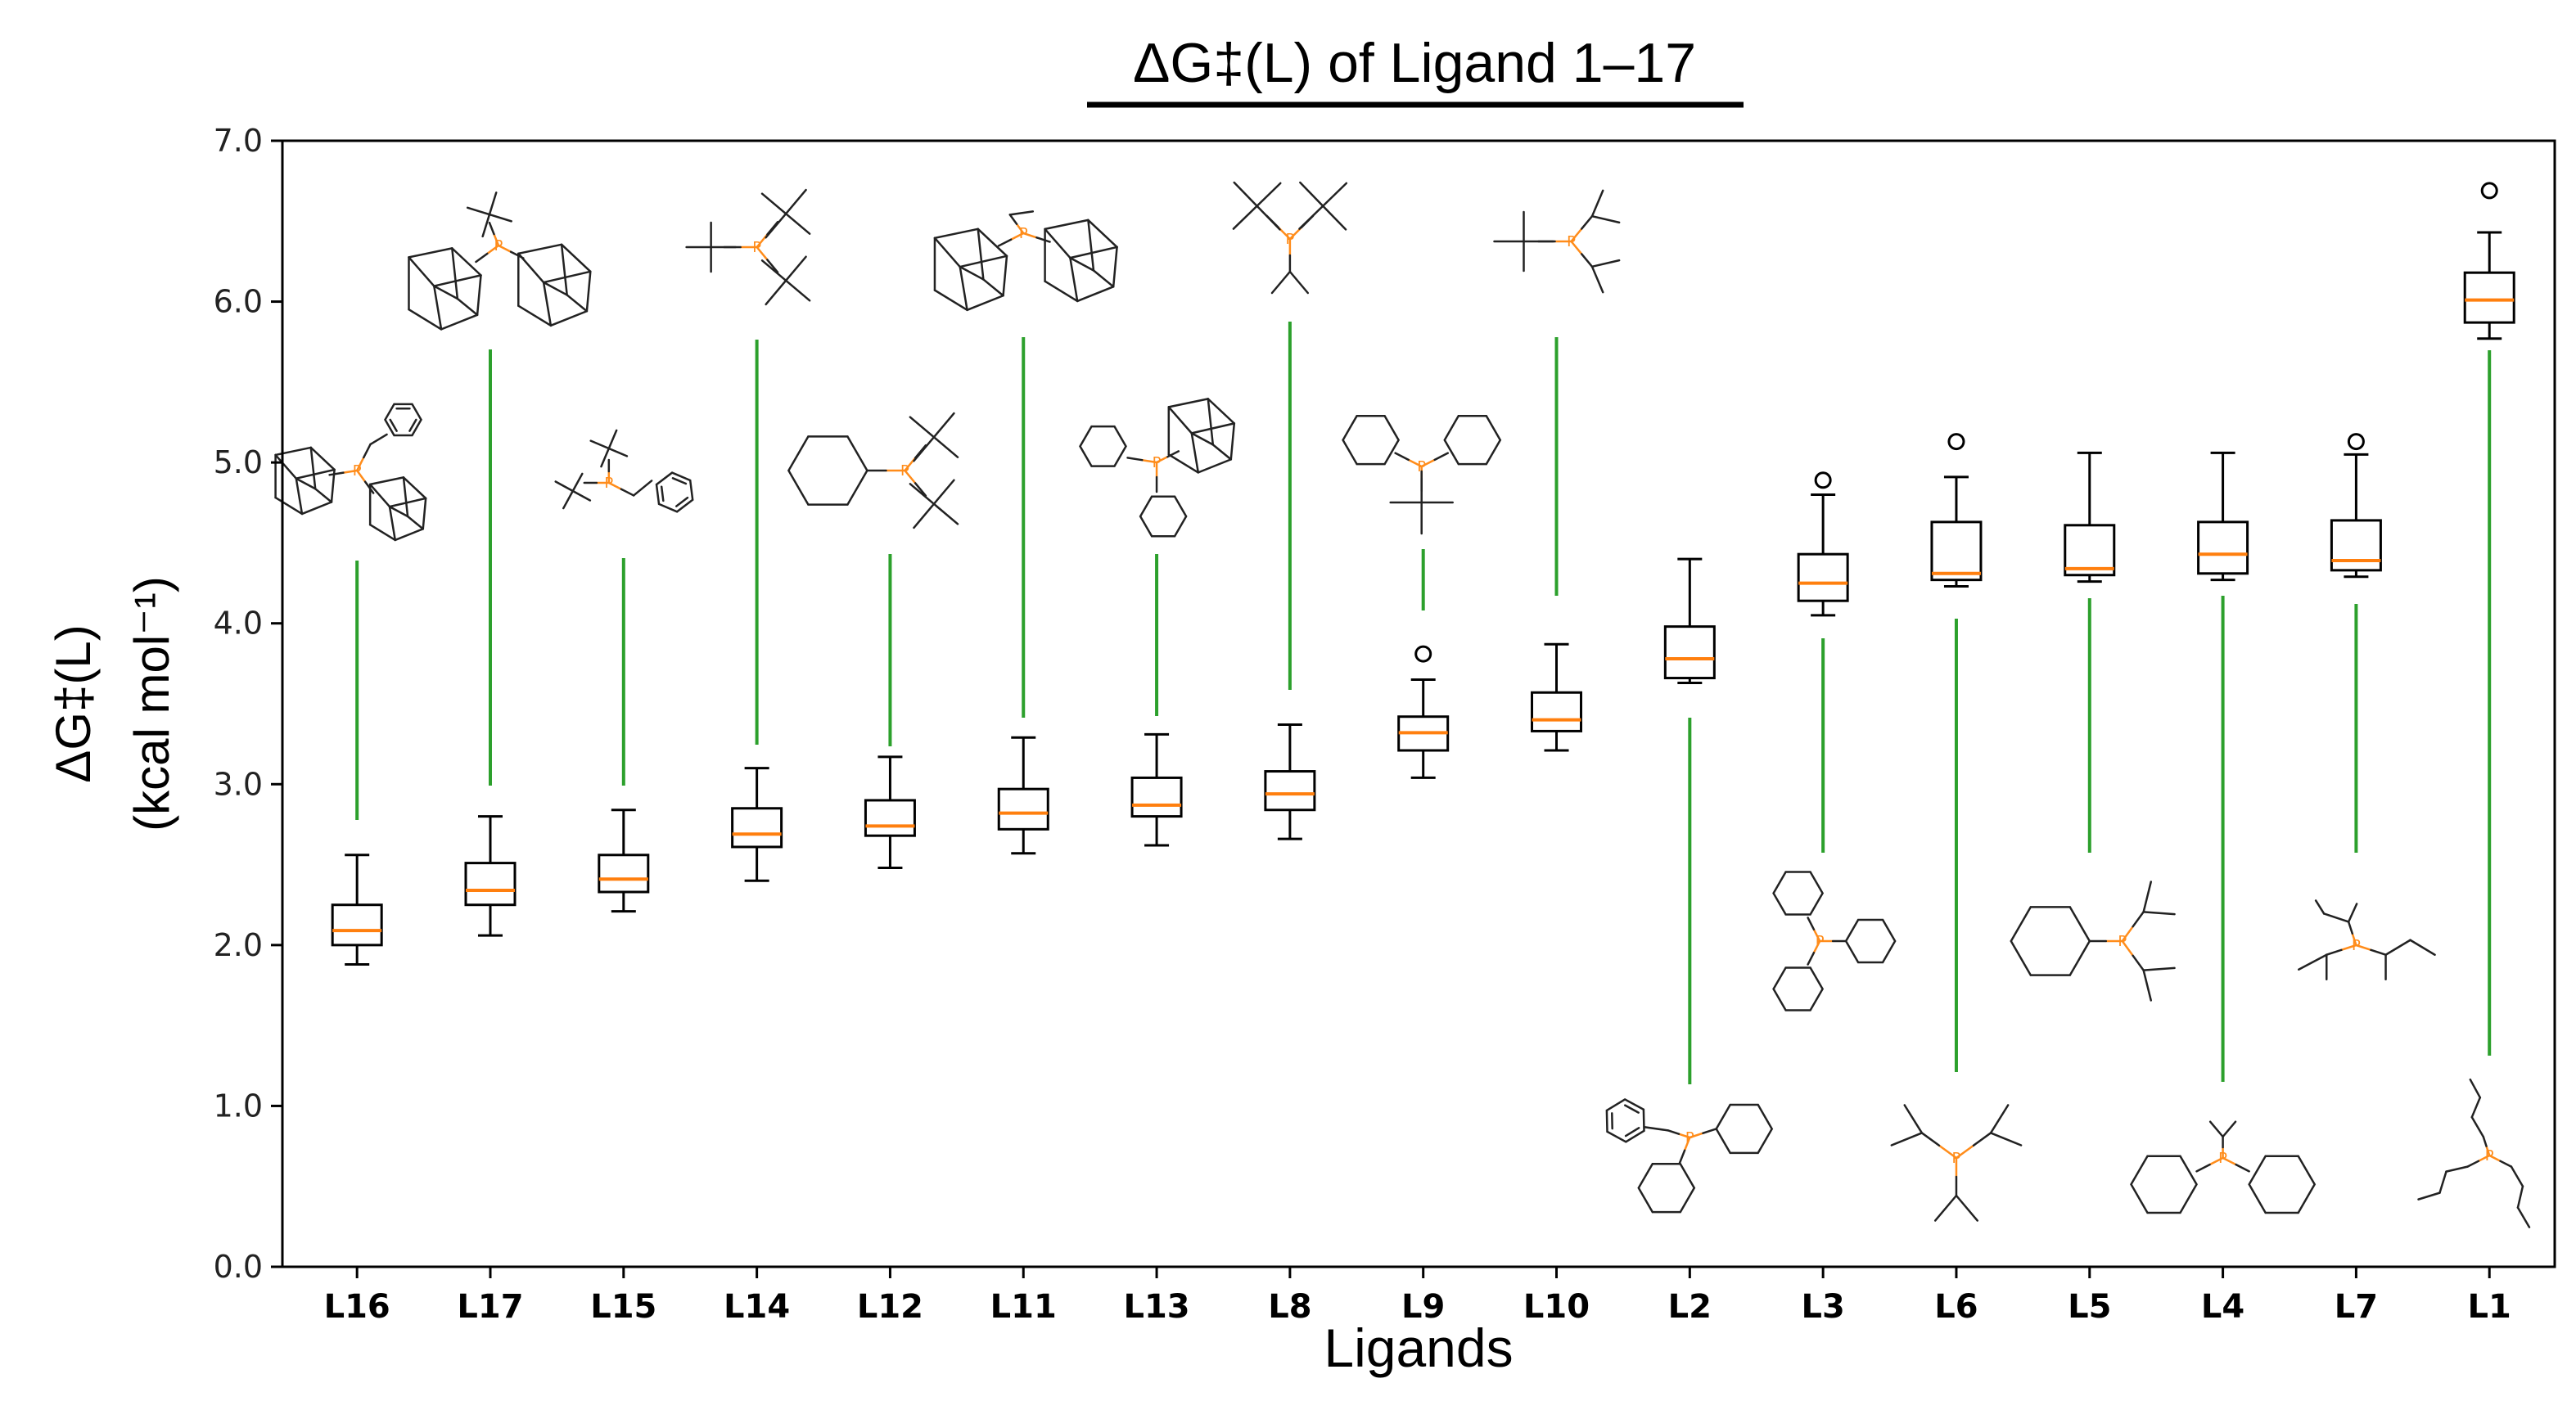 The height and width of the screenshot is (1401, 2576). Describe the element at coordinates (1156, 1307) in the screenshot. I see `x-tick-label: L13` at that location.